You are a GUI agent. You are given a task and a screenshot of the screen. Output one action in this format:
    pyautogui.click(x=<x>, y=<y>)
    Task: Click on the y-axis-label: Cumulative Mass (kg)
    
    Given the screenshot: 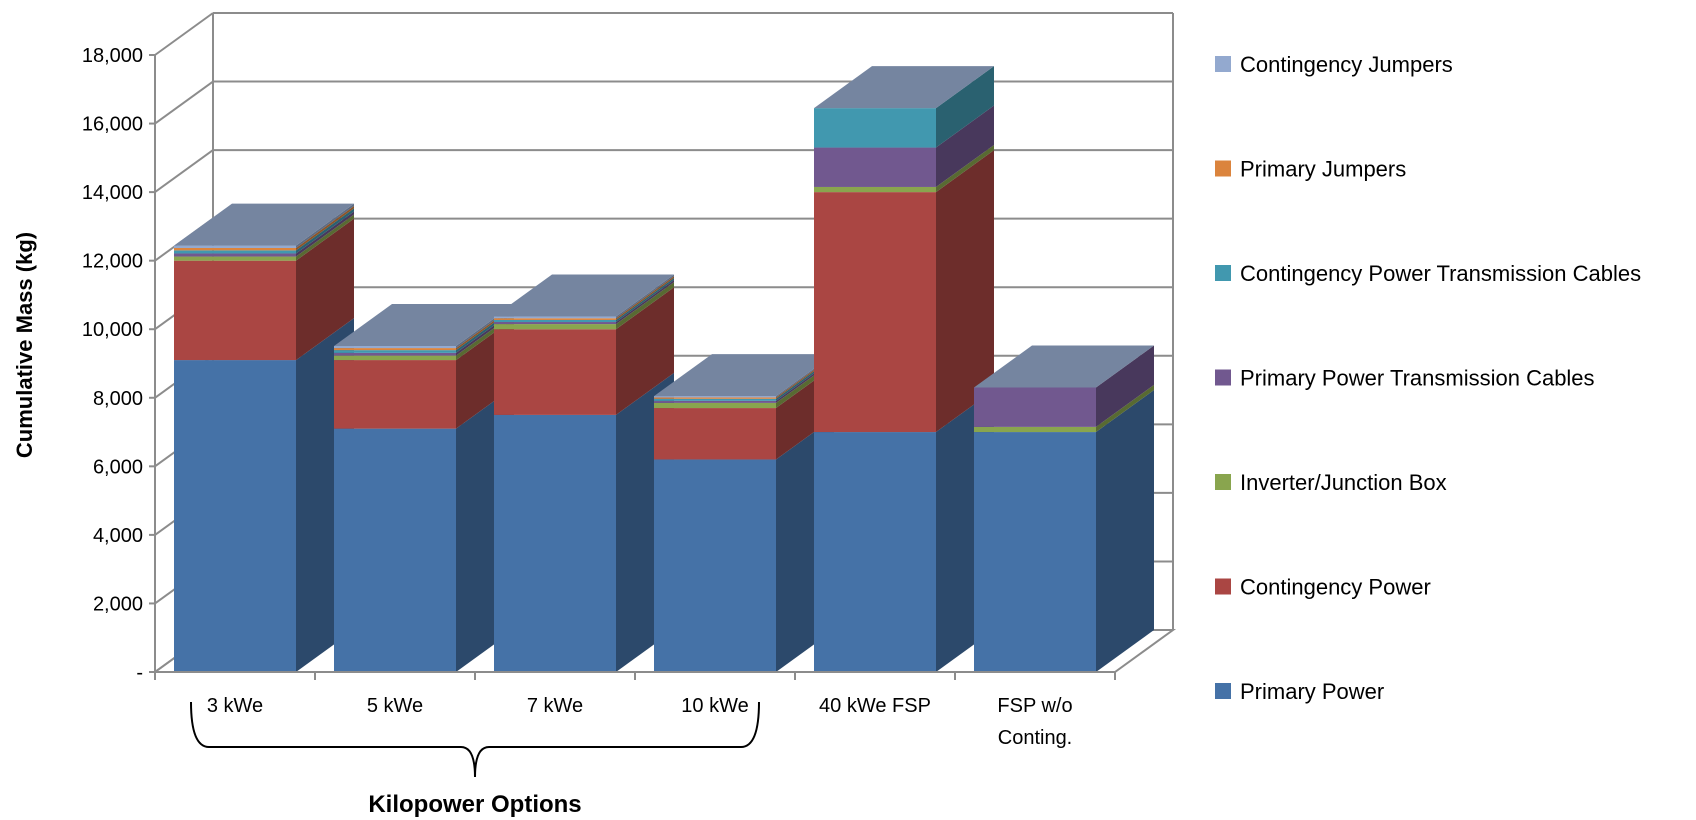 What is the action you would take?
    pyautogui.click(x=24, y=345)
    